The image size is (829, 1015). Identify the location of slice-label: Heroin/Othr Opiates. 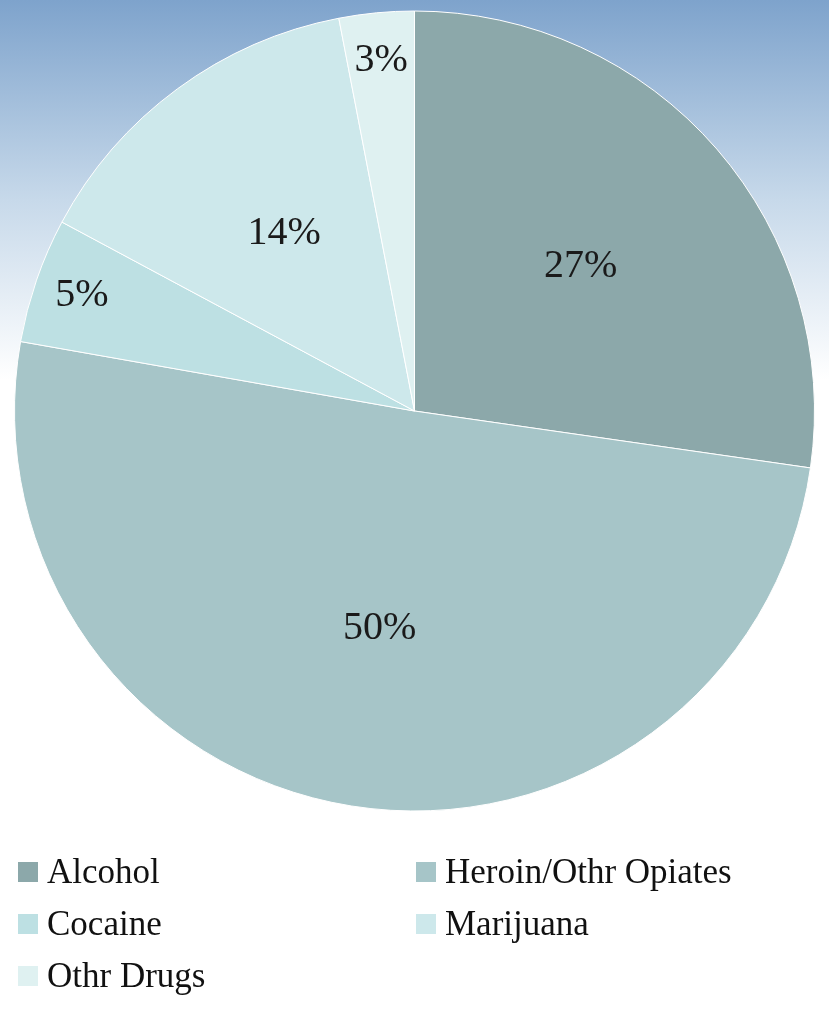
(588, 872).